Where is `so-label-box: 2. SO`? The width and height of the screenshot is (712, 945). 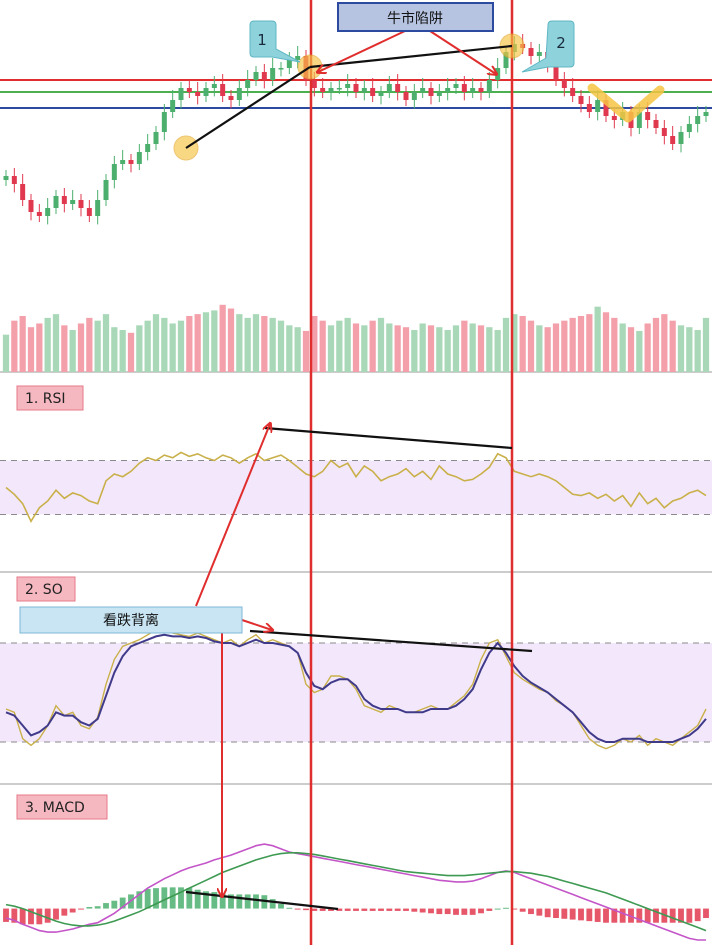
so-label-box: 2. SO is located at coordinates (46, 589).